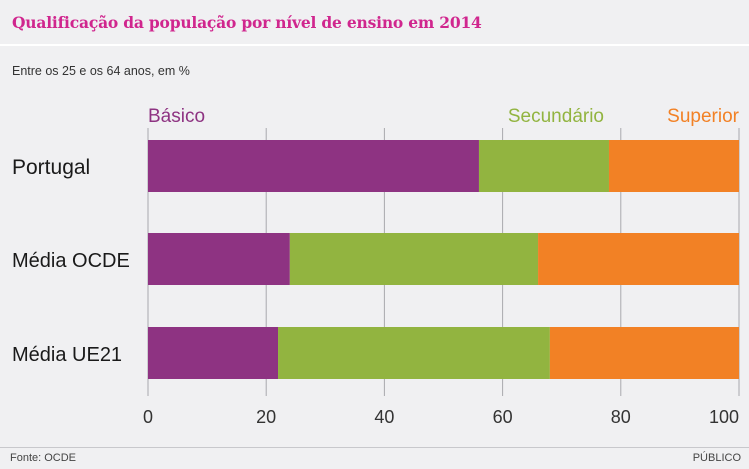  What do you see at coordinates (503, 417) in the screenshot?
I see `x-tick-label: 60` at bounding box center [503, 417].